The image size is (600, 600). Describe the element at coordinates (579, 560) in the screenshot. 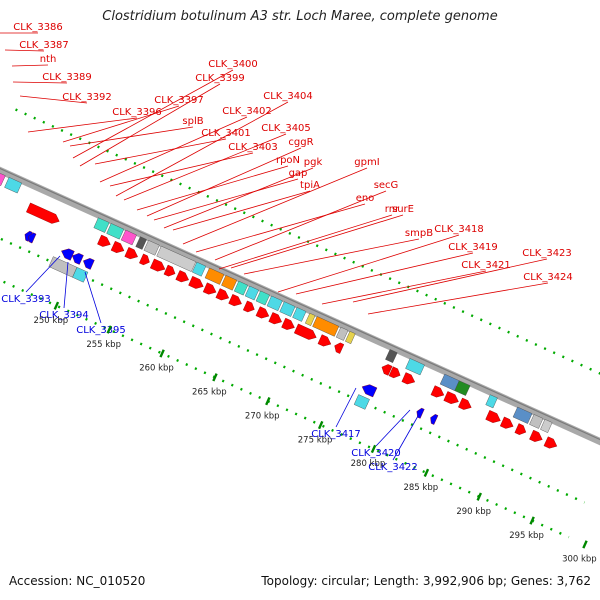

I see `scale-tick-label: 300 kbp` at that location.